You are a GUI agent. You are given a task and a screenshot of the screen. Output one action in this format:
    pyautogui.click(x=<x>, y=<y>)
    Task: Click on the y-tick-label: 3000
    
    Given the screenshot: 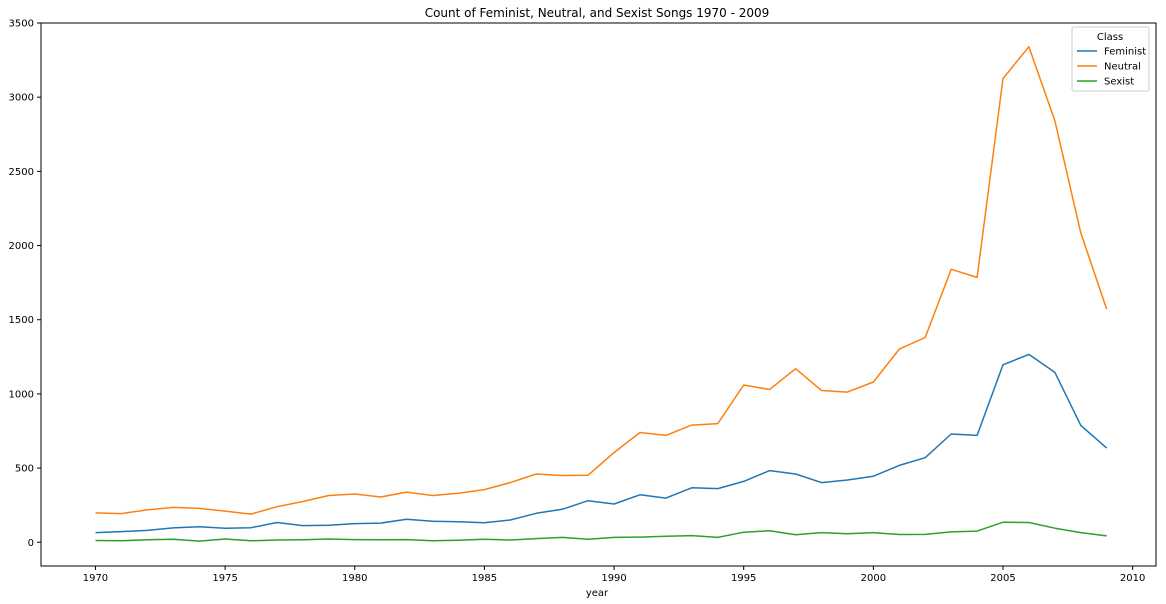 What is the action you would take?
    pyautogui.click(x=21, y=98)
    